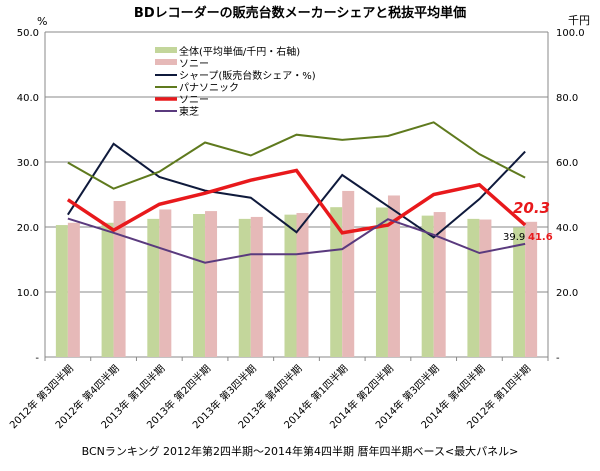 The height and width of the screenshot is (471, 600). Describe the element at coordinates (28, 33) in the screenshot. I see `left-tick-label: 50.0` at that location.